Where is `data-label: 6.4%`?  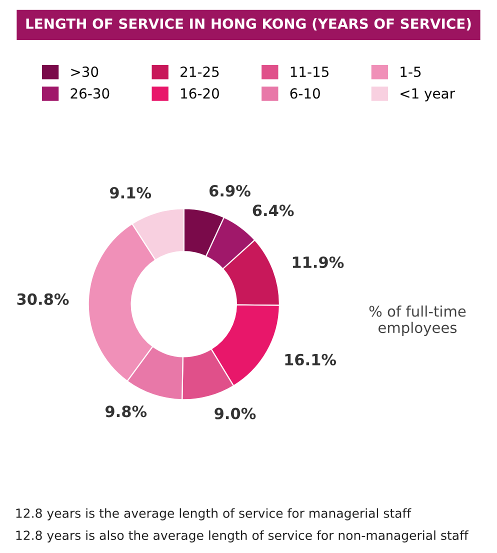
data-label: 6.4% is located at coordinates (273, 210).